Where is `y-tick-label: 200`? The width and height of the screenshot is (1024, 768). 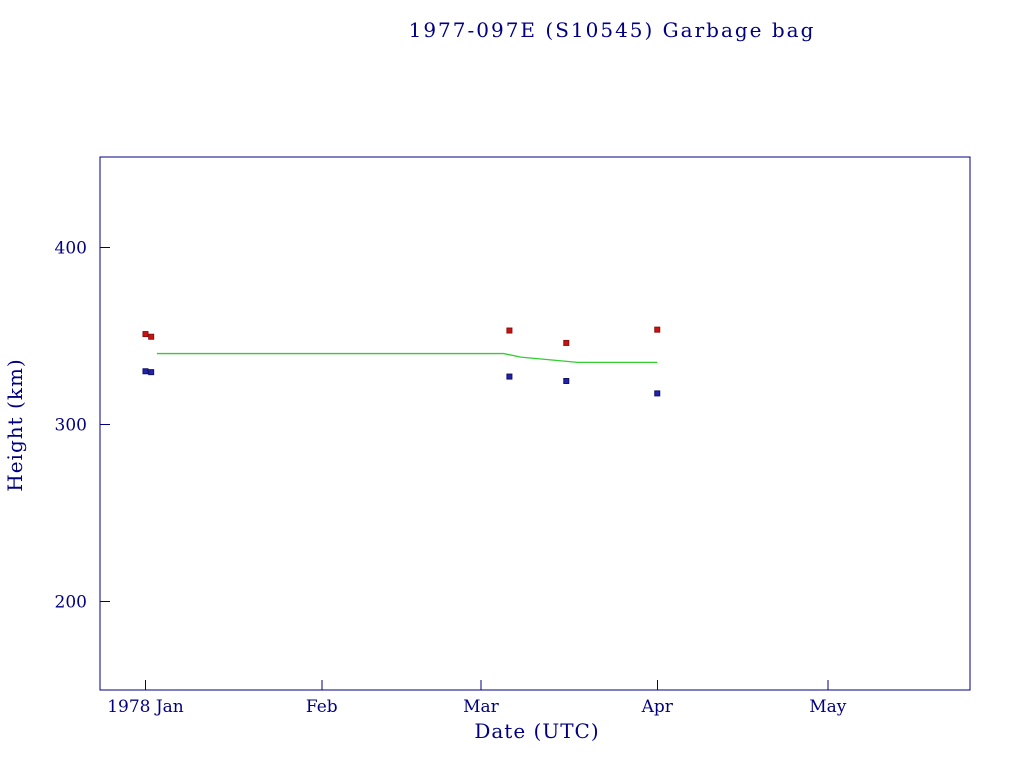
y-tick-label: 200 is located at coordinates (71, 602).